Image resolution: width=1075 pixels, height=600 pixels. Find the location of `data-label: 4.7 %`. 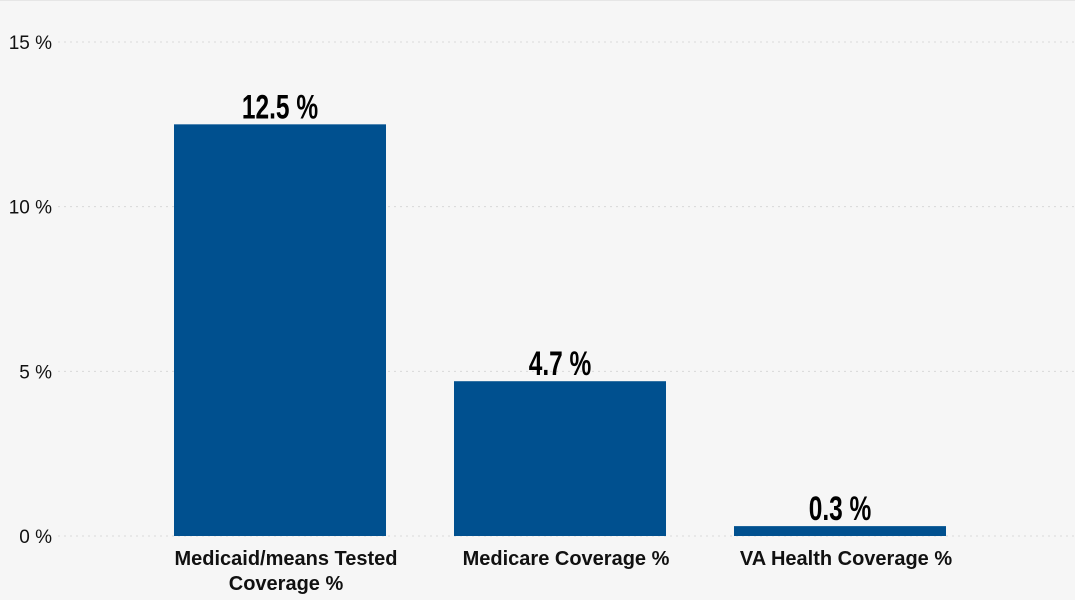

data-label: 4.7 % is located at coordinates (560, 364).